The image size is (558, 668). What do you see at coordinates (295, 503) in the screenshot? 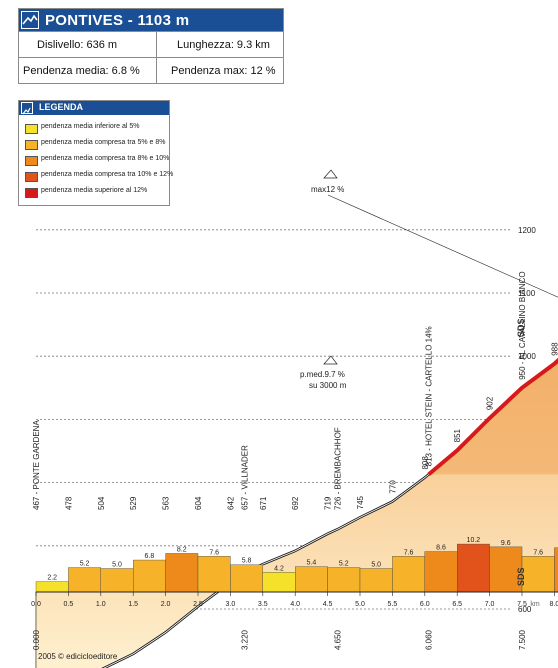
I see `elevation-label: 692` at bounding box center [295, 503].